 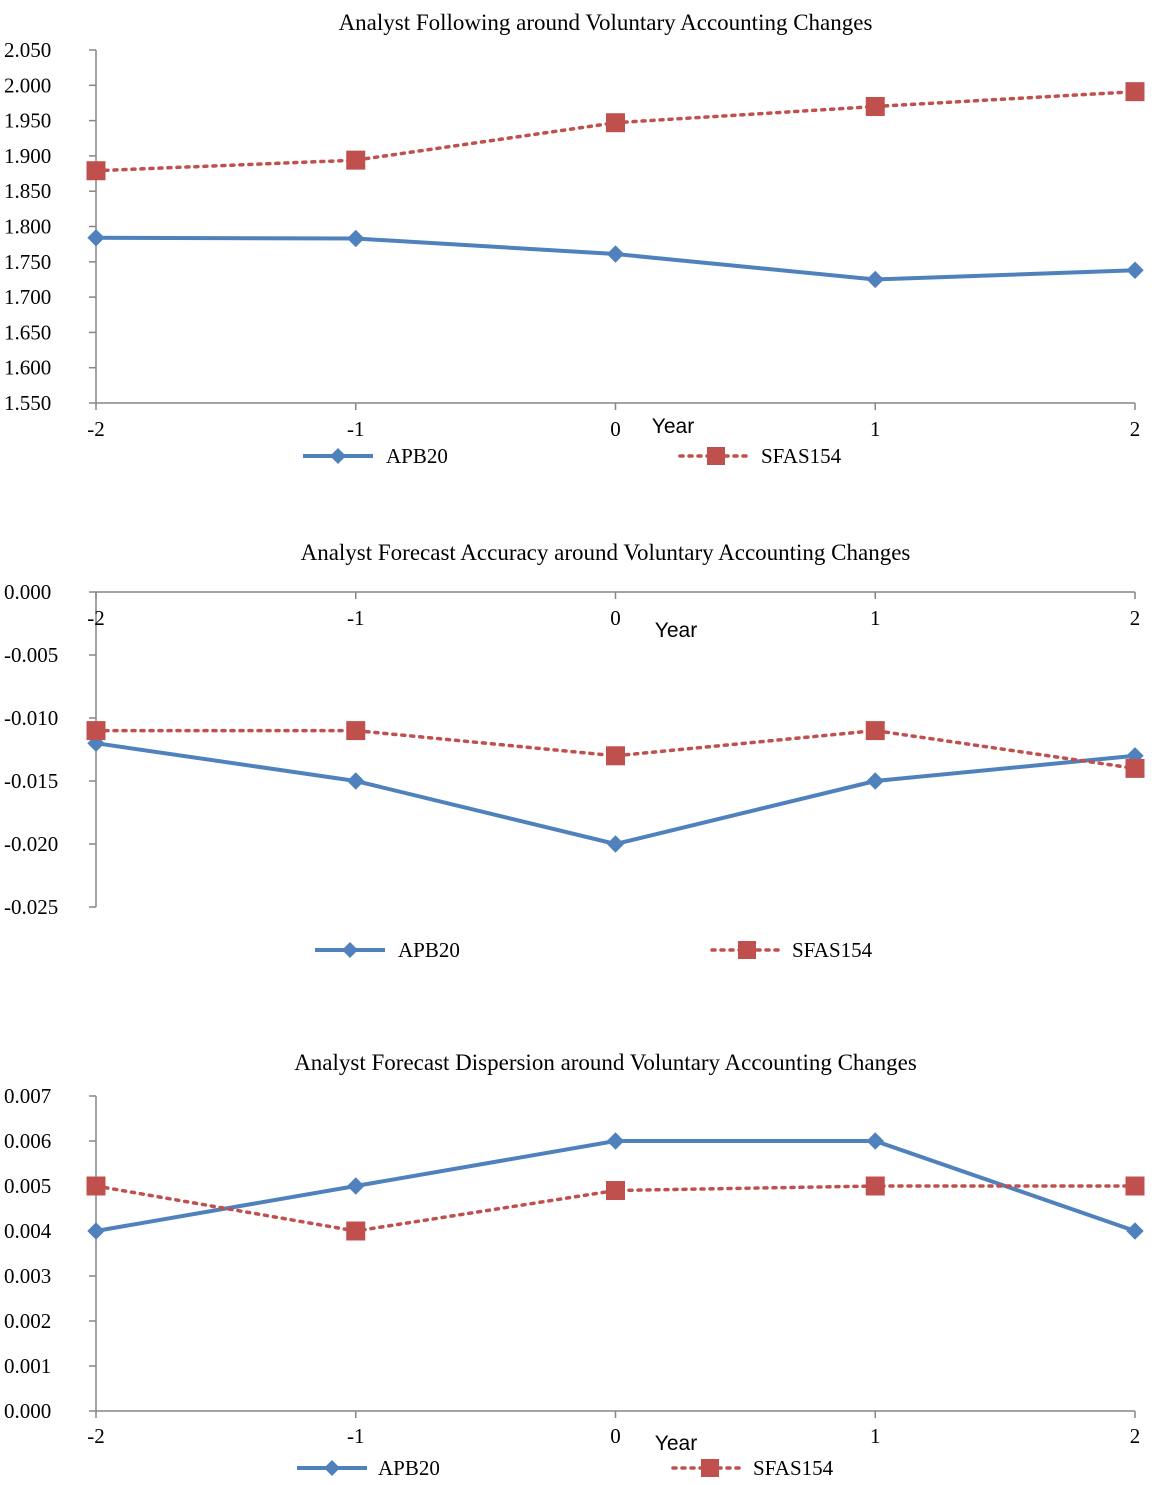 I want to click on y-tick-label: 1.850, so click(x=27, y=191).